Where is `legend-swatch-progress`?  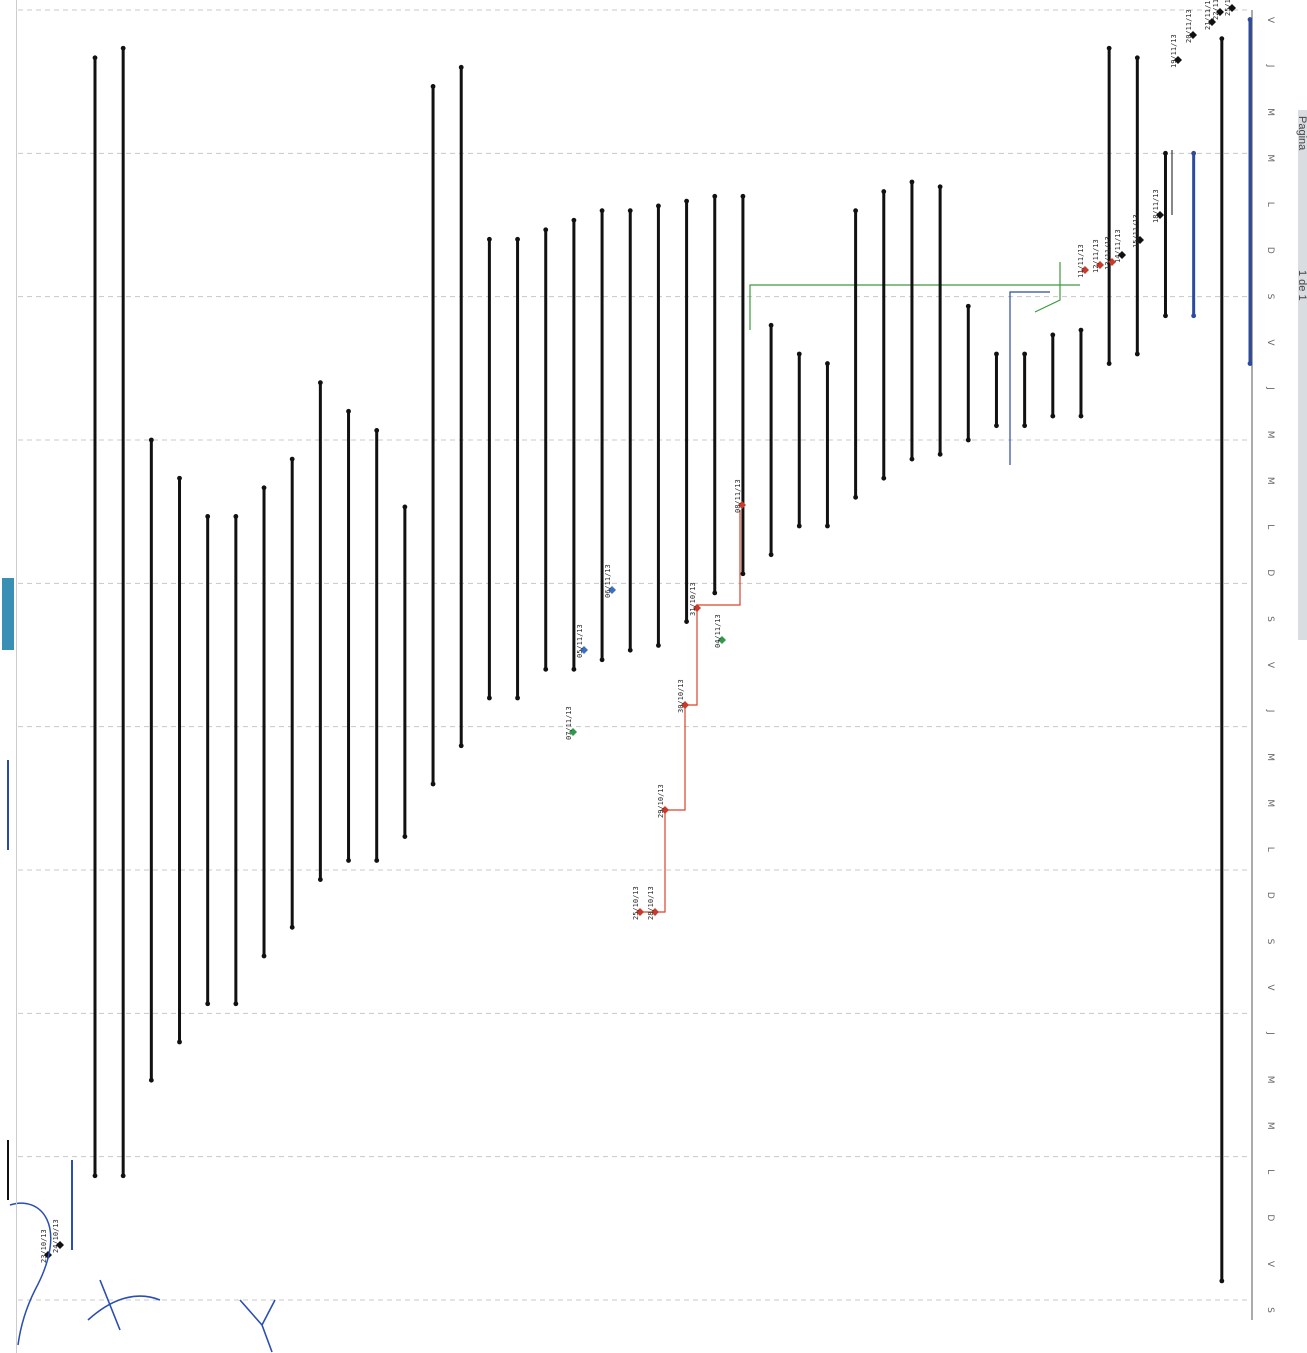
legend-swatch-progress is located at coordinates (8, 805).